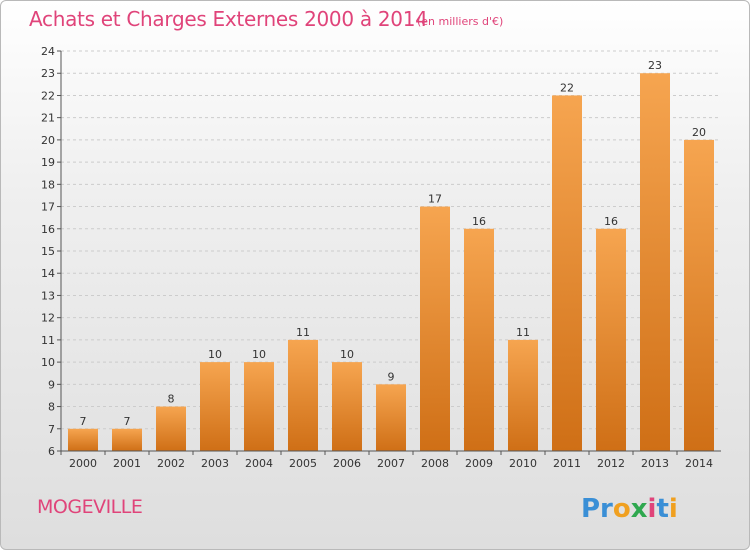  Describe the element at coordinates (479, 463) in the screenshot. I see `x-tick-label: 2009` at that location.